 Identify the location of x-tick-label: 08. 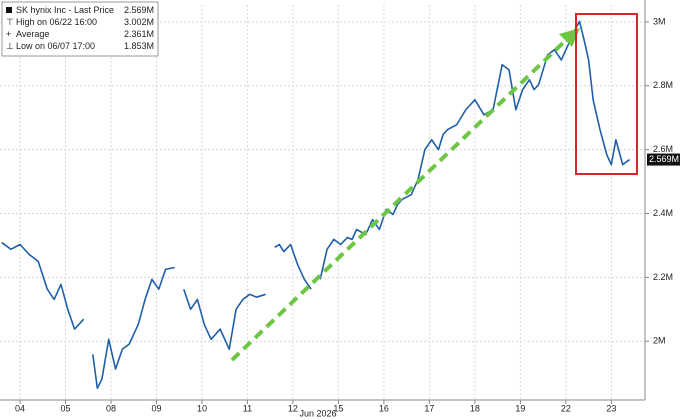
(111, 408).